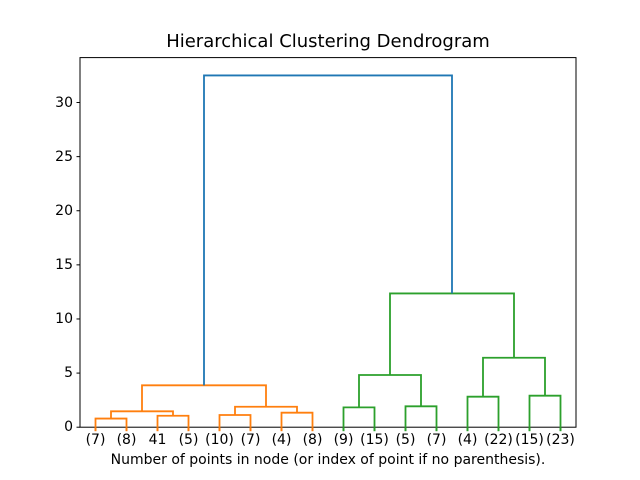 The width and height of the screenshot is (640, 480). Describe the element at coordinates (64, 210) in the screenshot. I see `y-tick-label: 20` at that location.